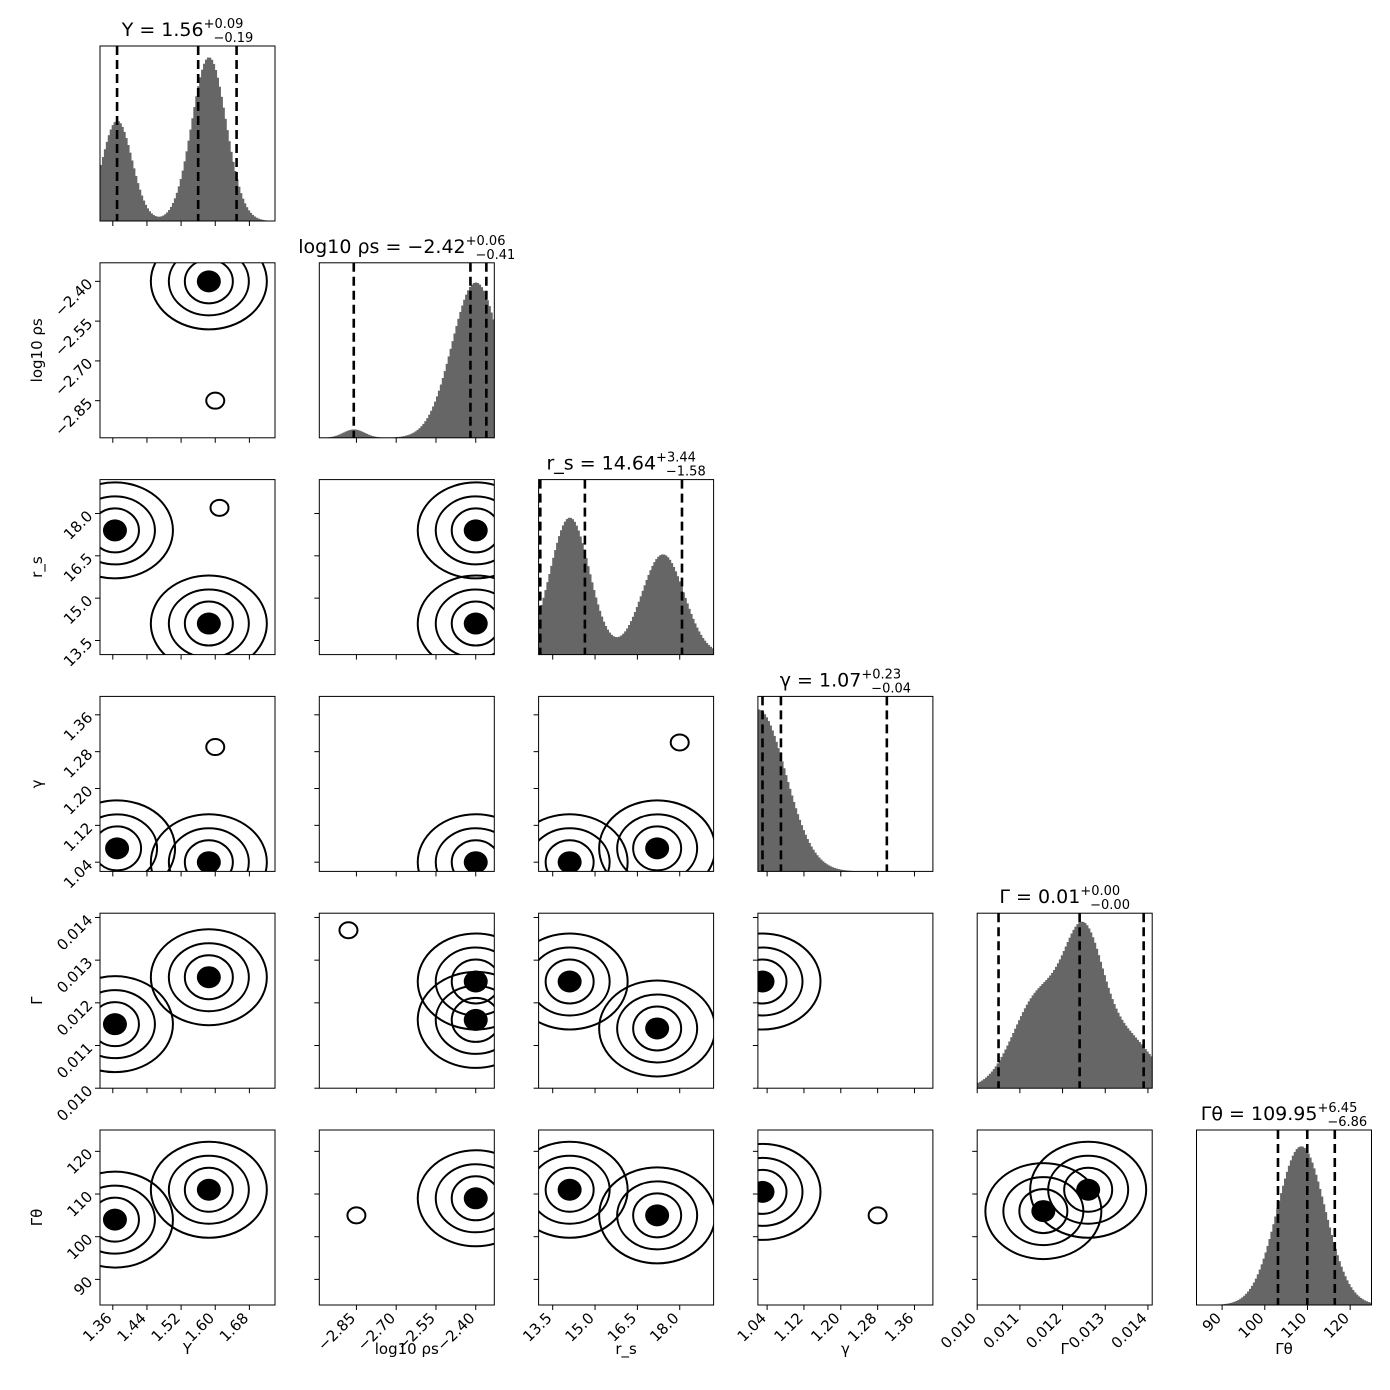 The image size is (1390, 1390). I want to click on x-tick-label: 110, so click(1293, 1325).